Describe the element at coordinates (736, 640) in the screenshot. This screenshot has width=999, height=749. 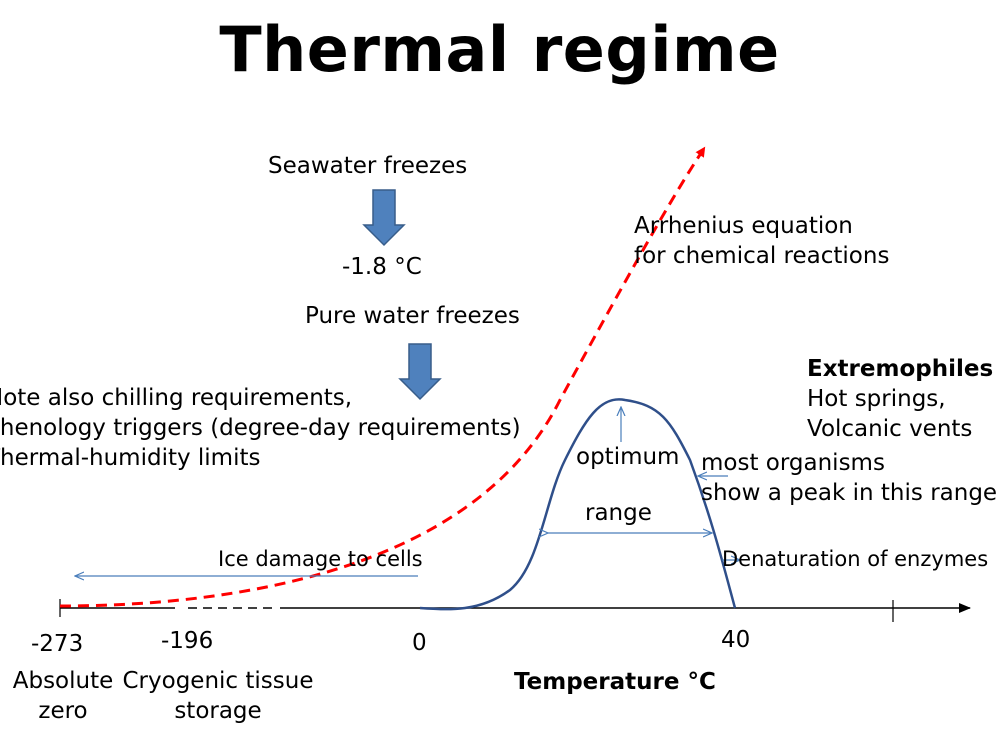
I see `tick-label-forty: 40` at that location.